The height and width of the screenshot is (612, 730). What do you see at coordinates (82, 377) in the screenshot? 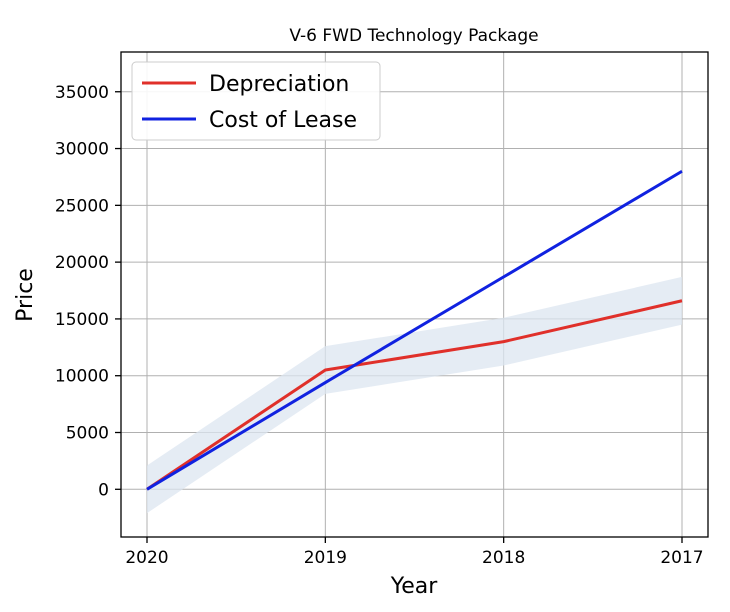
I see `y-tick-label: 10000` at bounding box center [82, 377].